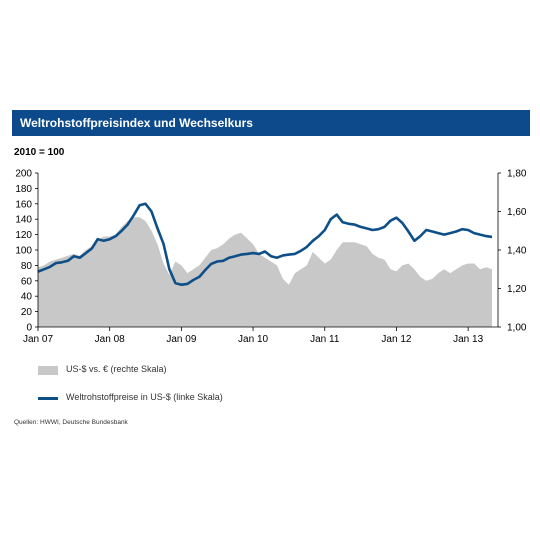 This screenshot has width=540, height=540. What do you see at coordinates (110, 339) in the screenshot?
I see `x-tick-label: Jan 08` at bounding box center [110, 339].